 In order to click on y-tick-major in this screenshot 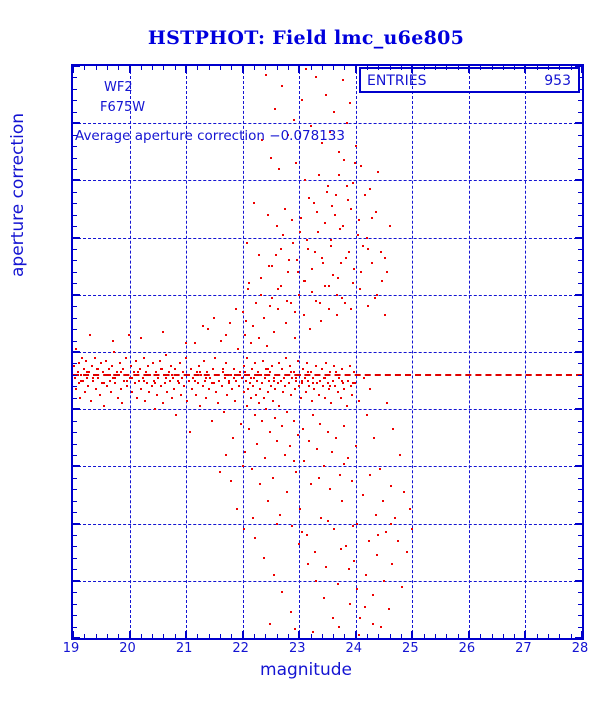, I will do `click(578, 294)`.